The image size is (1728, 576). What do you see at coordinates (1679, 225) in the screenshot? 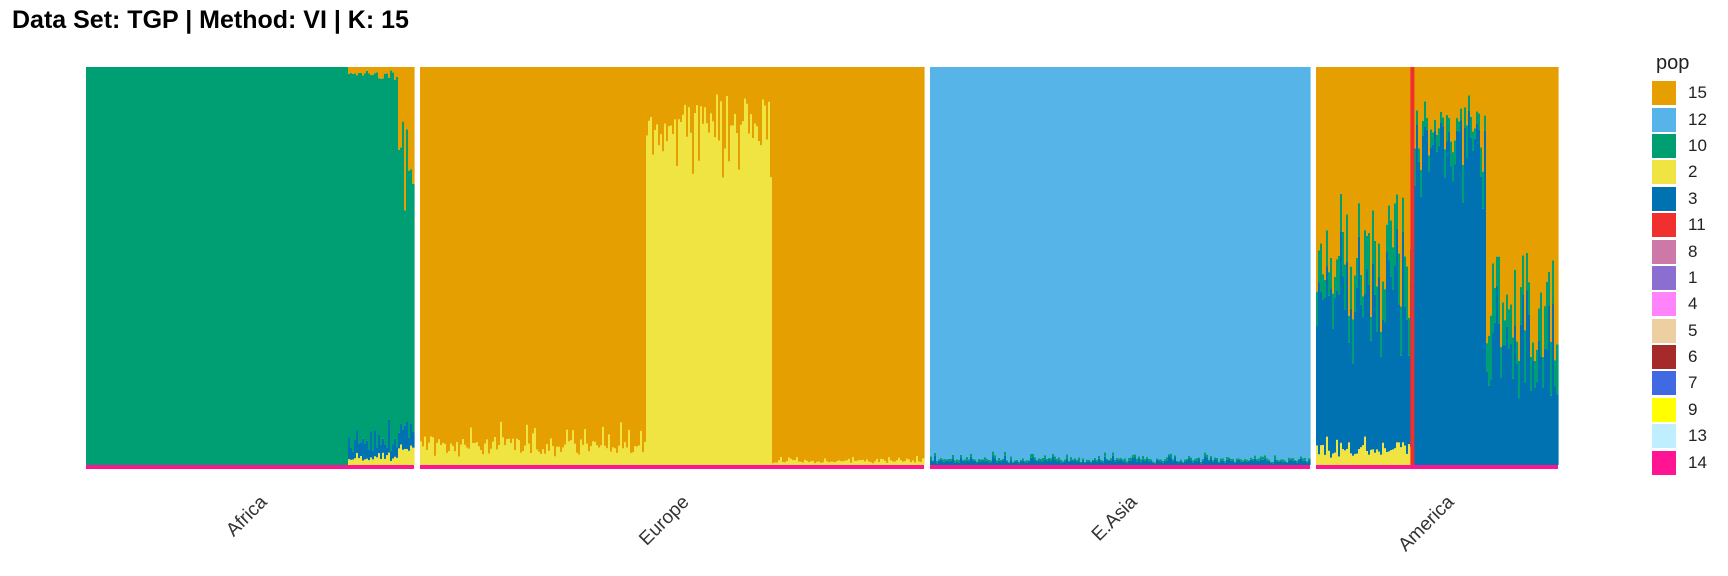
I see `legend-item: 11` at bounding box center [1679, 225].